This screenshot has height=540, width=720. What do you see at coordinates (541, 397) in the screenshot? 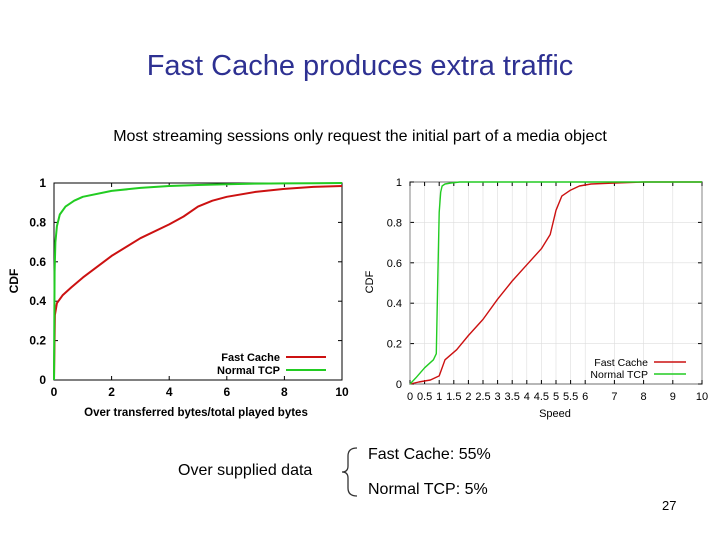
I see `x-tick-label: 4.5` at bounding box center [541, 397].